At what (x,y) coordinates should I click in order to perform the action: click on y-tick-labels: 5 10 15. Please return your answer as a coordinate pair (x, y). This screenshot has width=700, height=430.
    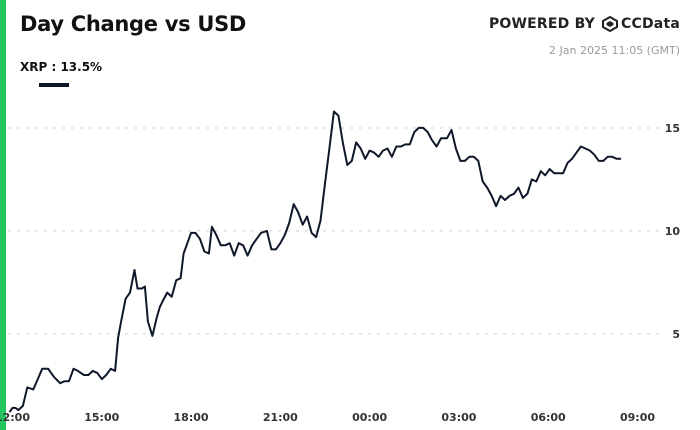
    Looking at the image, I should click on (673, 231).